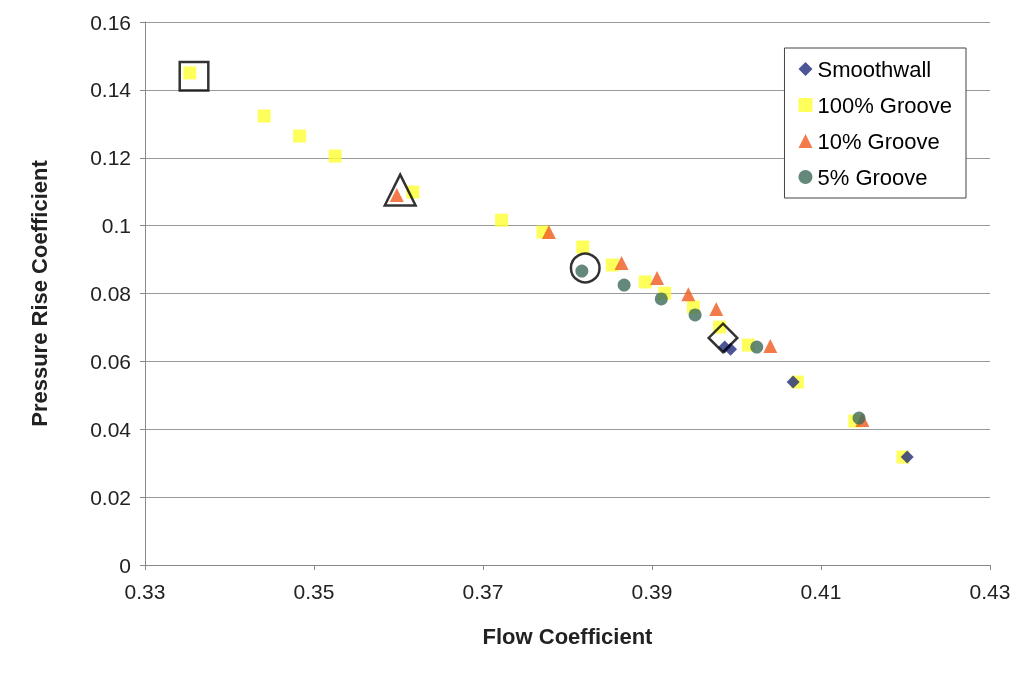 The height and width of the screenshot is (677, 1016). What do you see at coordinates (483, 591) in the screenshot?
I see `x-tick-label: 0.37` at bounding box center [483, 591].